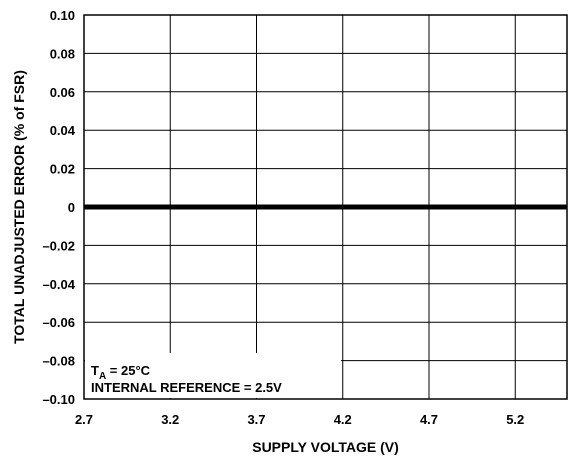 Image resolution: width=575 pixels, height=459 pixels. Describe the element at coordinates (170, 419) in the screenshot. I see `x-tick-label: 3.2` at that location.